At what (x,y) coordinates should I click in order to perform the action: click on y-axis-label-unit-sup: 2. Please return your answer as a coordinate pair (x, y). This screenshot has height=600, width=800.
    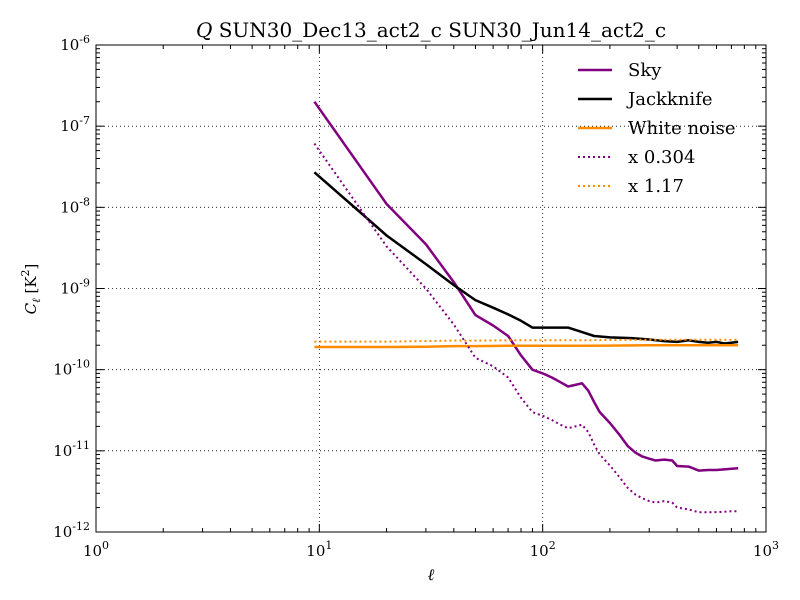
    Looking at the image, I should click on (25, 272).